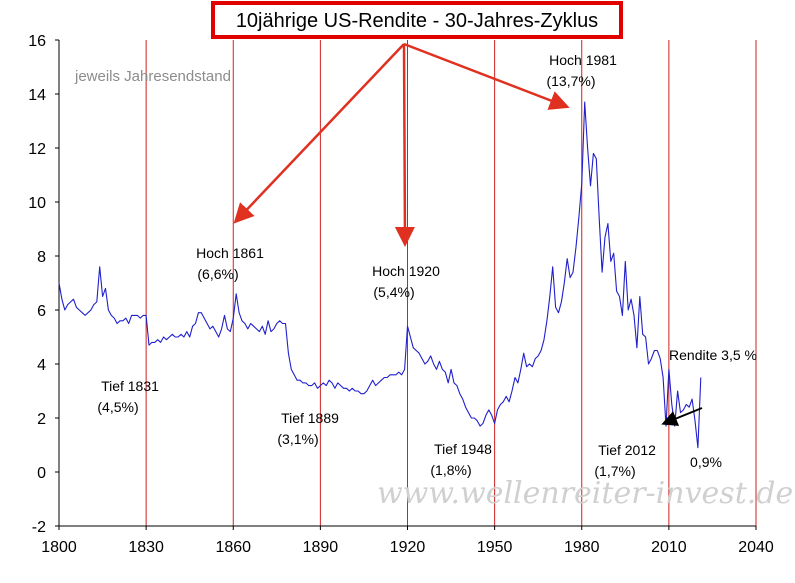 The height and width of the screenshot is (583, 795). I want to click on annotation-label: Hoch 1981, so click(583, 60).